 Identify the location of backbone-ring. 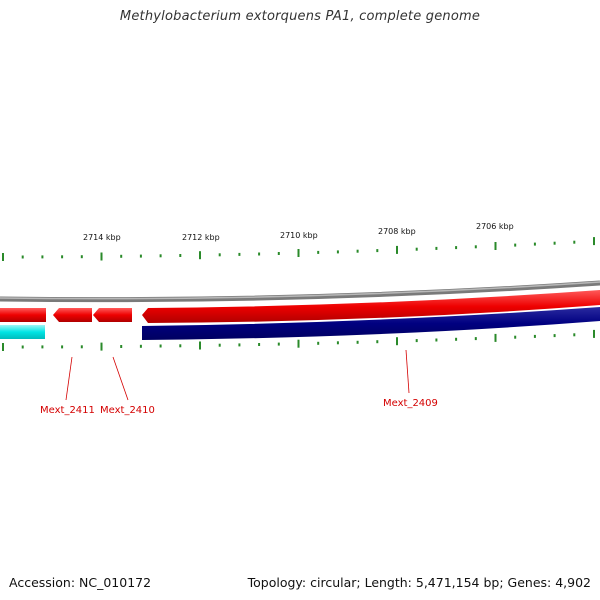
(300, 291).